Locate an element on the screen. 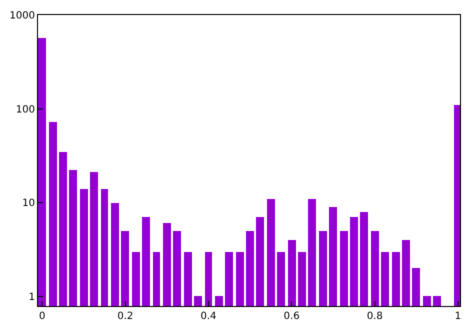 Image resolution: width=474 pixels, height=332 pixels. y-tick-label: 1 is located at coordinates (31, 297).